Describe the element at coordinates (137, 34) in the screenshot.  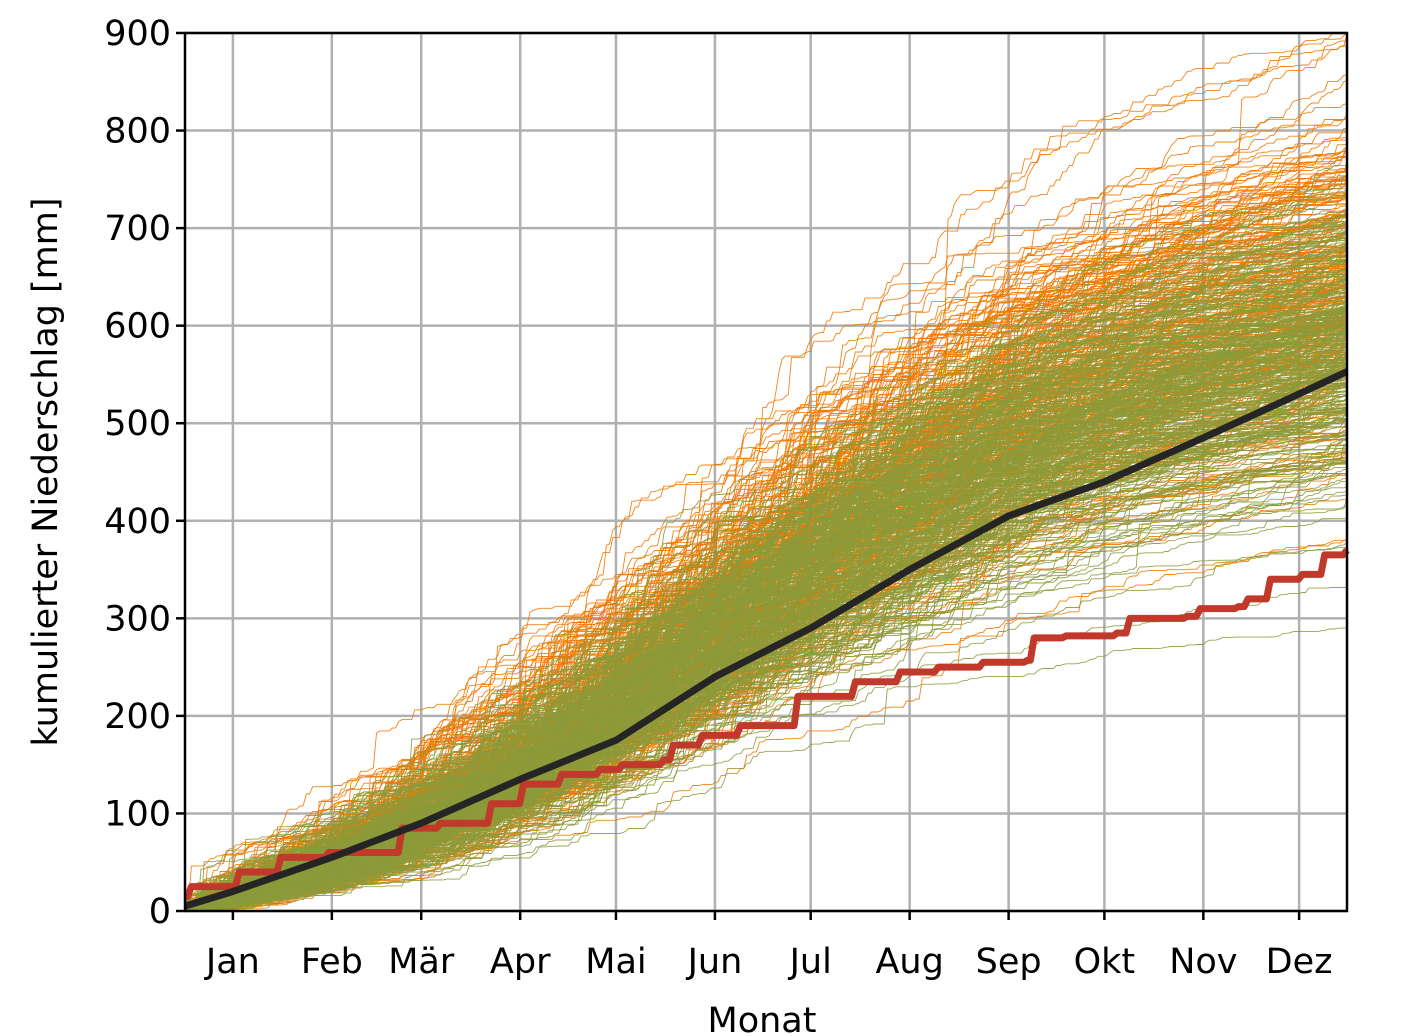
I see `y-tick-label: 900` at that location.